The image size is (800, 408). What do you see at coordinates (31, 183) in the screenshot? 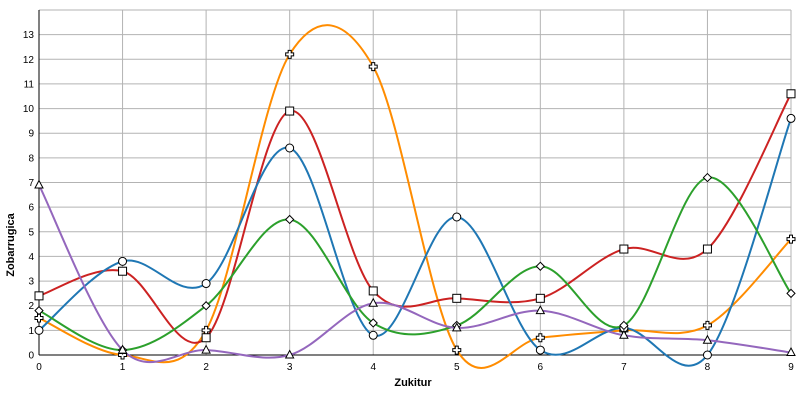
I see `y-tick-label: 7` at bounding box center [31, 183].